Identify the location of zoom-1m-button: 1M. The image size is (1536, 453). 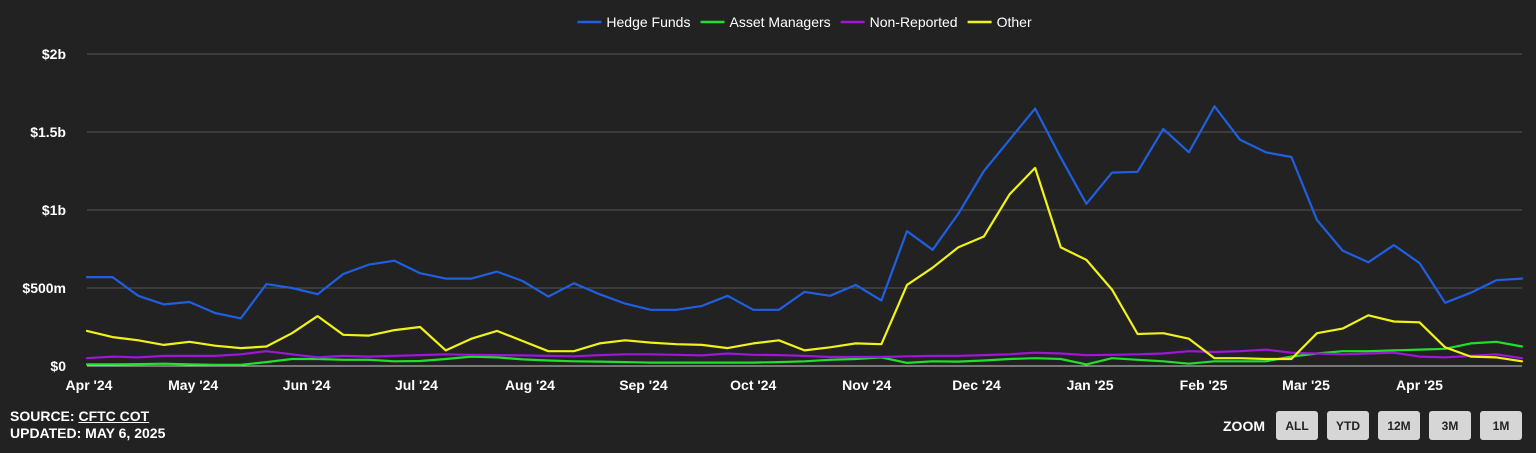
(1501, 425).